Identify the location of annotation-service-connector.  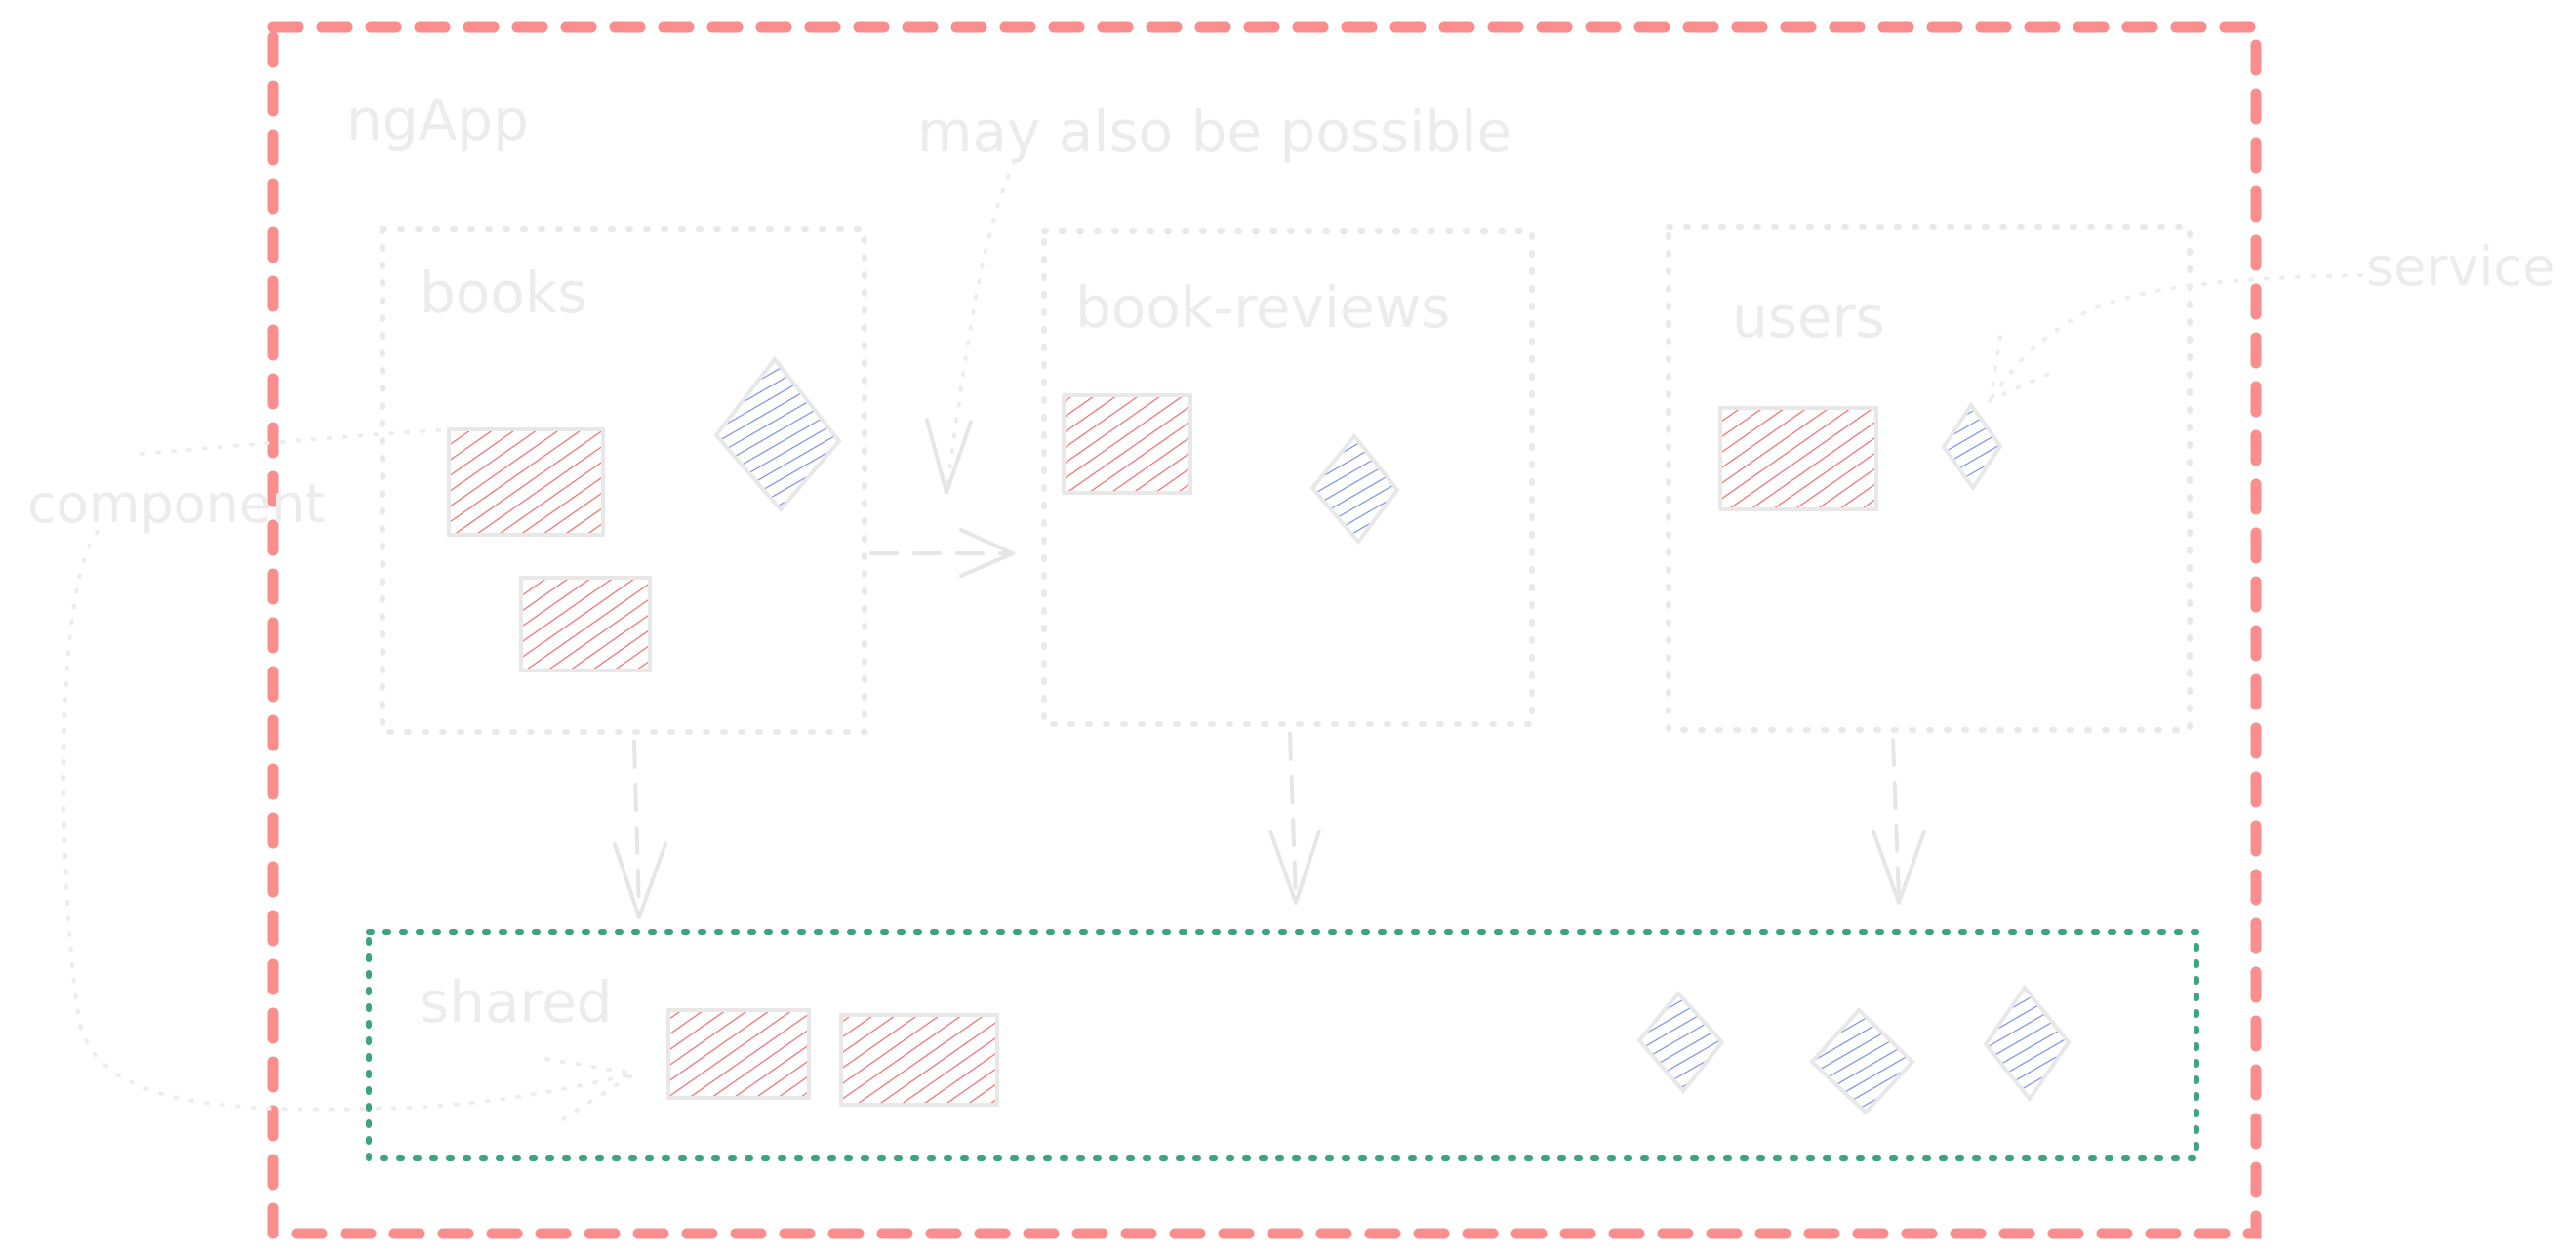
(2176, 337).